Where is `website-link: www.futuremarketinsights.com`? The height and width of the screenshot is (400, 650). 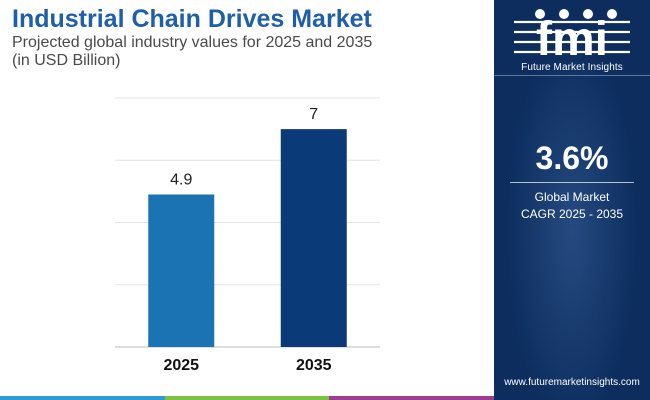
website-link: www.futuremarketinsights.com is located at coordinates (572, 382).